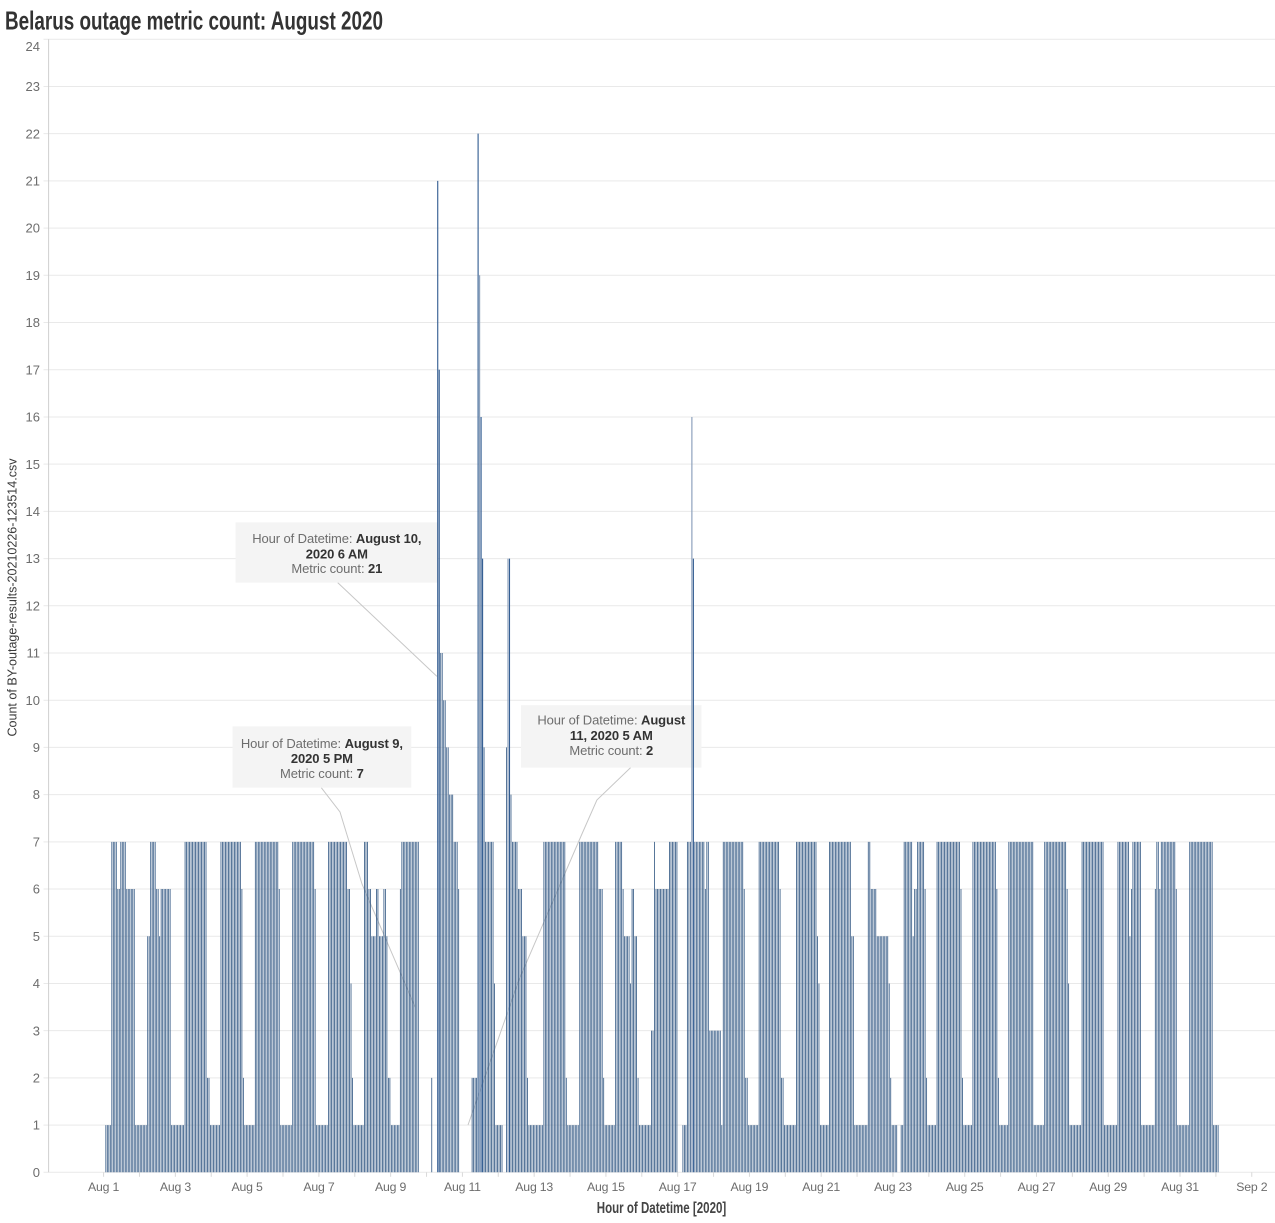  I want to click on svg-text: 20, so click(33, 228).